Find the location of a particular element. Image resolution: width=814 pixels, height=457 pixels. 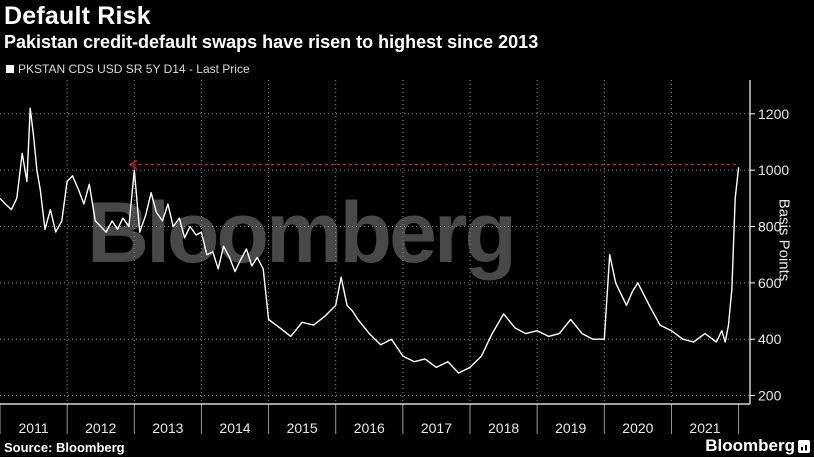

x-tick-label: 2012 is located at coordinates (100, 428).